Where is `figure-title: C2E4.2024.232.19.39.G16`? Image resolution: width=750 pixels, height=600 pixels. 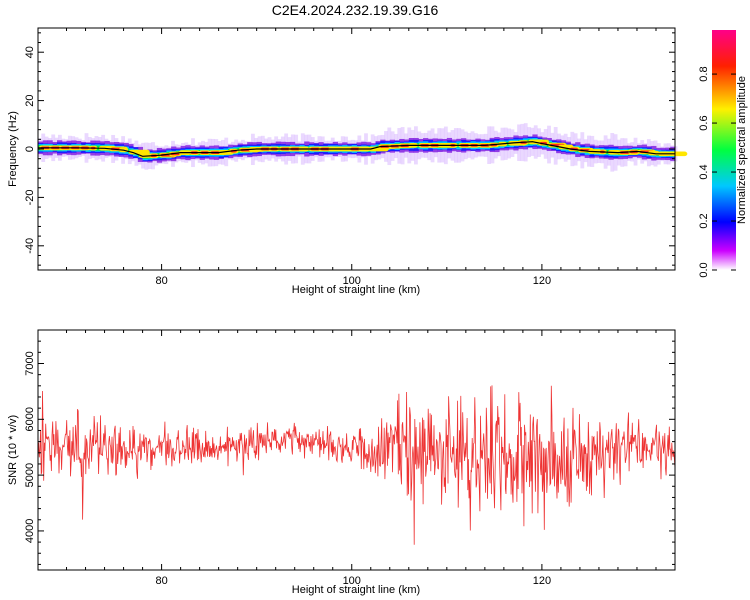
figure-title: C2E4.2024.232.19.39.G16 is located at coordinates (355, 10).